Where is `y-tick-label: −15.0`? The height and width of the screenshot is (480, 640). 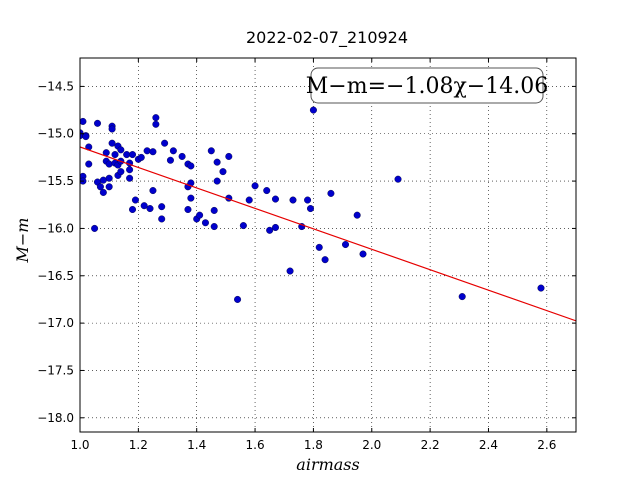
y-tick-label: −15.0 is located at coordinates (55, 134).